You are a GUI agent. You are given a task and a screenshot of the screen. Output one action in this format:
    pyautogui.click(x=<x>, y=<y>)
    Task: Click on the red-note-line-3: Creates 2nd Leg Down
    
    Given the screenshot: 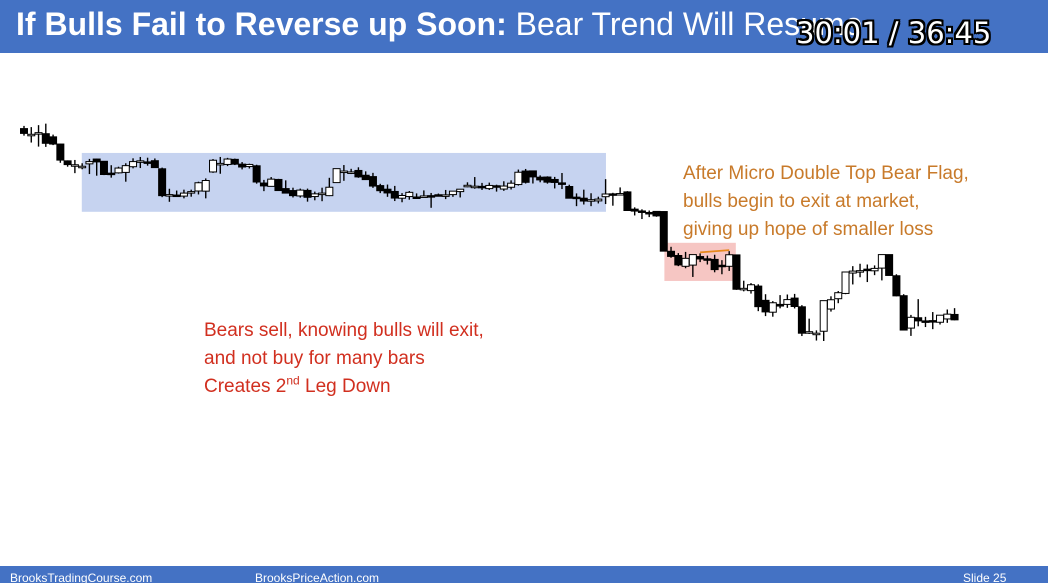 What is the action you would take?
    pyautogui.click(x=344, y=387)
    